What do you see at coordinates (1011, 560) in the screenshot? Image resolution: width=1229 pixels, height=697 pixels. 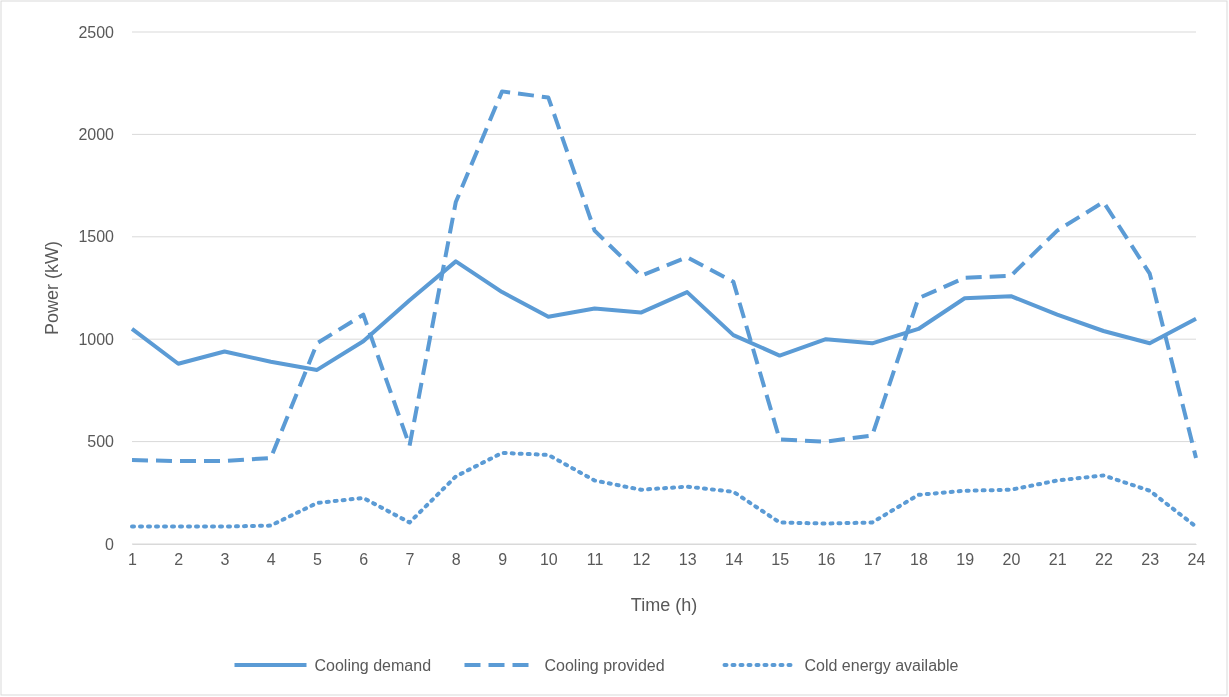 I see `x-tick-label: 20` at bounding box center [1011, 560].